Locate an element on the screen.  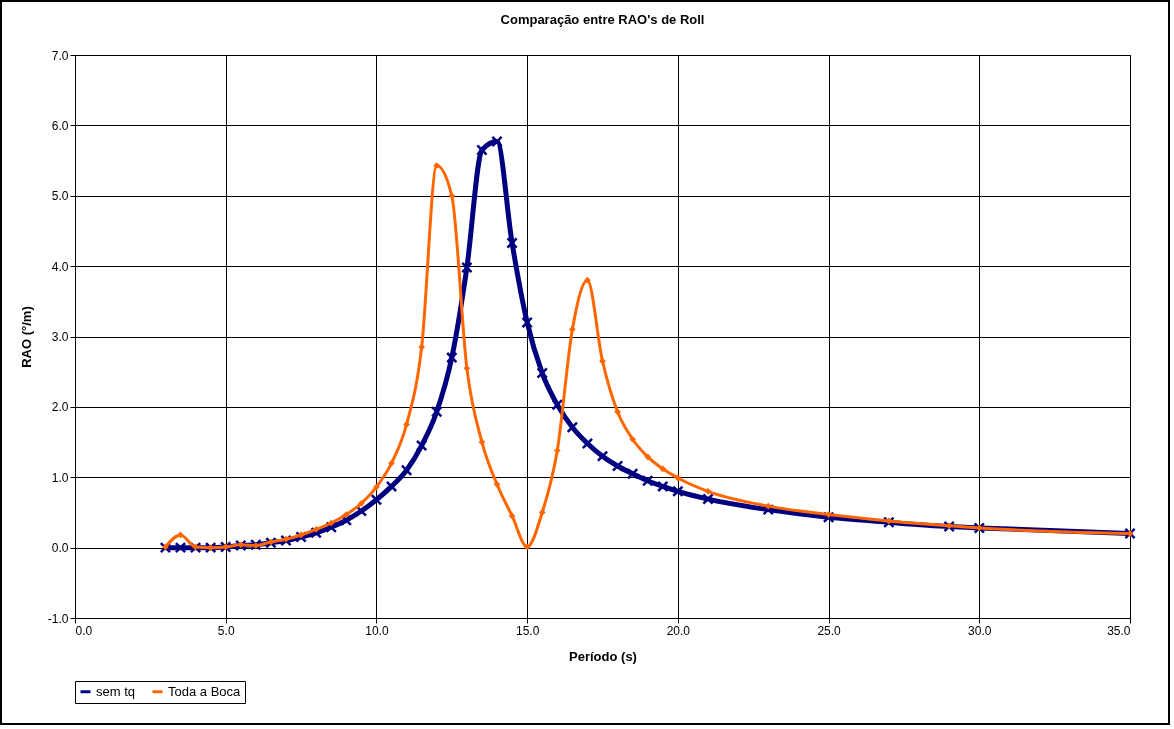
x-tick-label: 5.0 is located at coordinates (226, 630).